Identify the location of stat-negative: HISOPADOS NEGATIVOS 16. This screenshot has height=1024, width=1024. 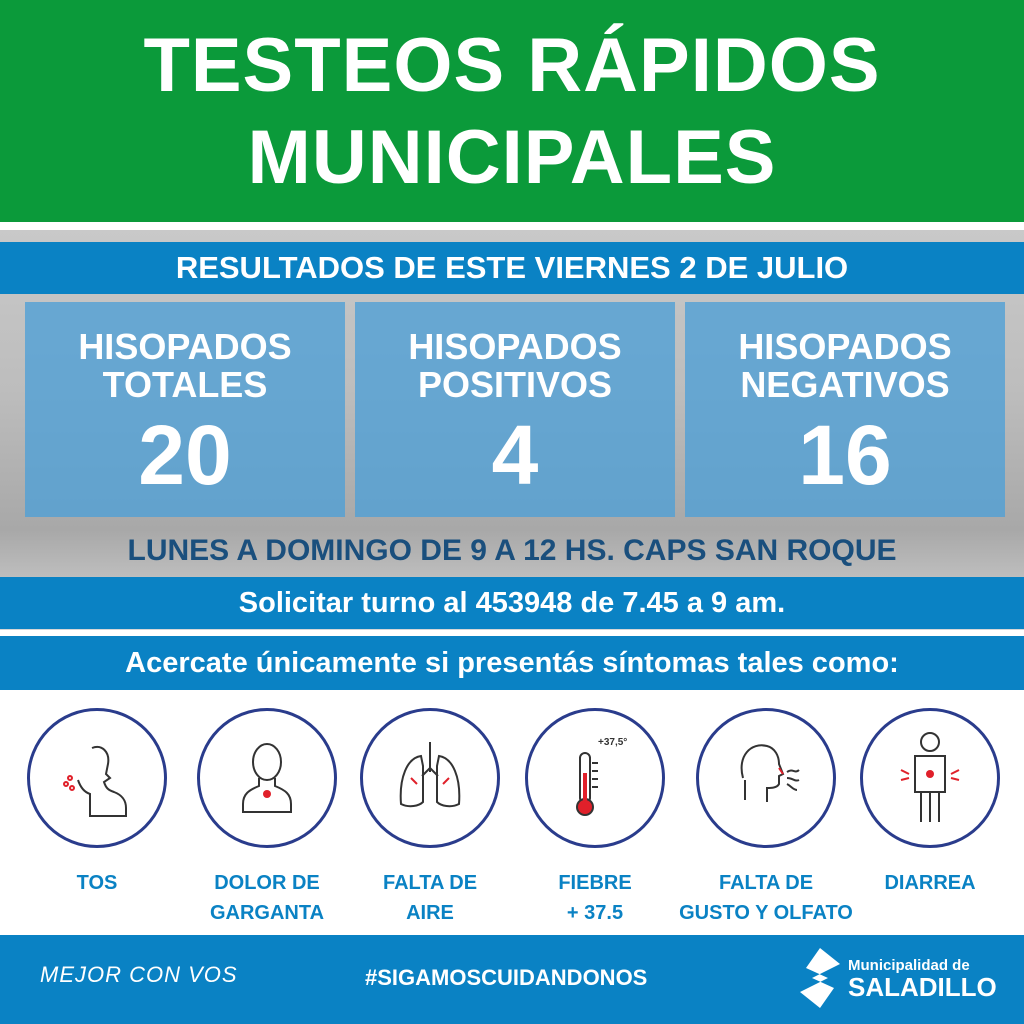
(845, 409).